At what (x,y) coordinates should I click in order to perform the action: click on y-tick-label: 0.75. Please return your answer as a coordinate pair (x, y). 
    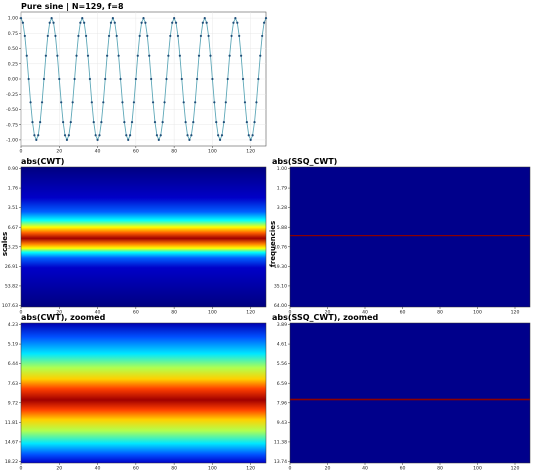
    Looking at the image, I should click on (13, 34).